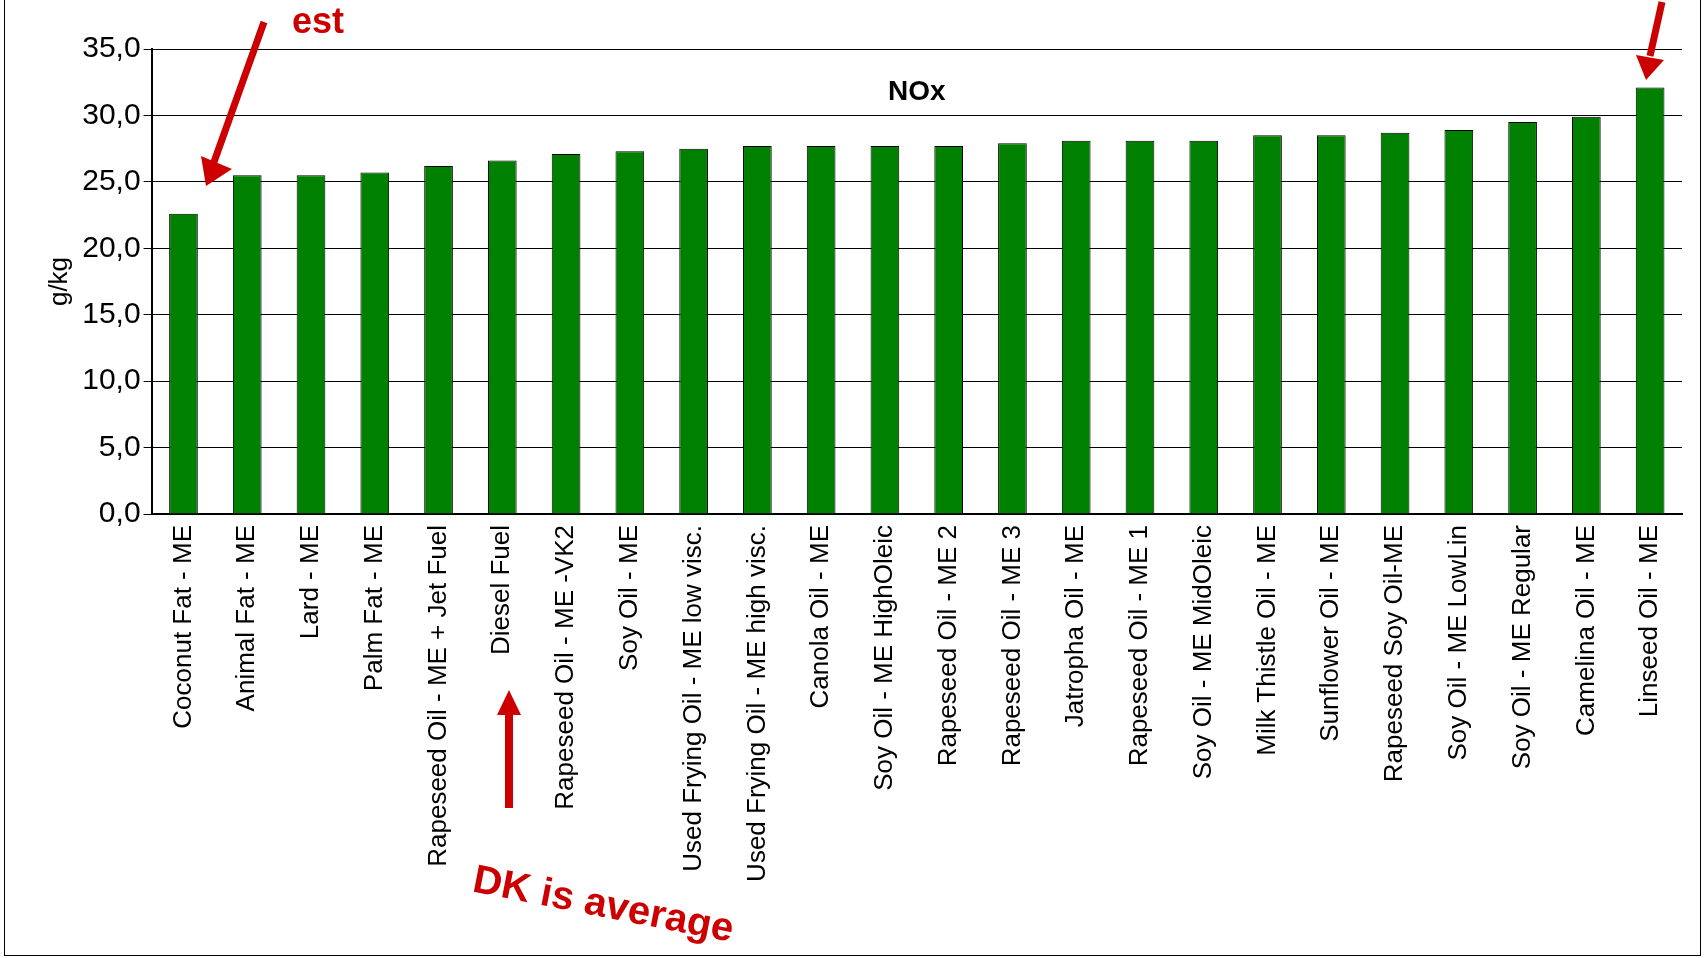 The height and width of the screenshot is (958, 1707). What do you see at coordinates (181, 627) in the screenshot?
I see `x-tick-label: Coconut Fat - ME` at bounding box center [181, 627].